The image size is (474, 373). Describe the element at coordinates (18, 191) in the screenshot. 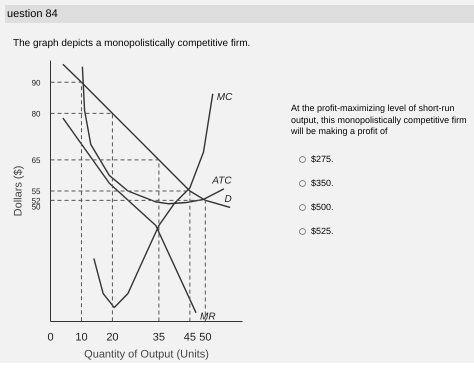

I see `y-axis-title: Dollars ($)` at that location.